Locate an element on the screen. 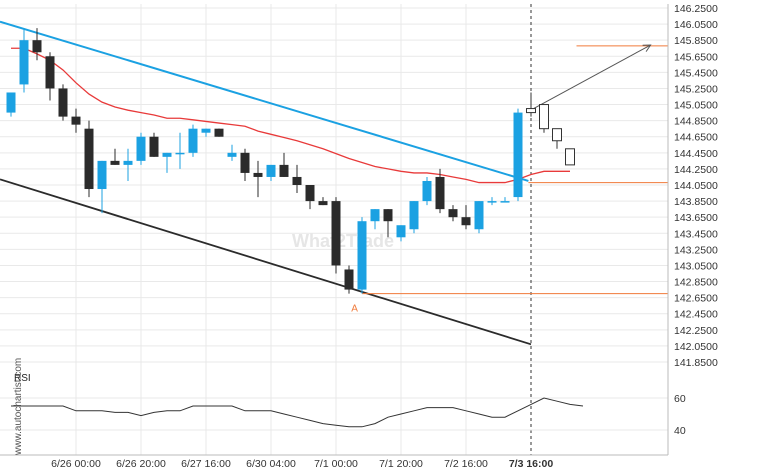  x-tick-label: 7/1 20:00 is located at coordinates (401, 464).